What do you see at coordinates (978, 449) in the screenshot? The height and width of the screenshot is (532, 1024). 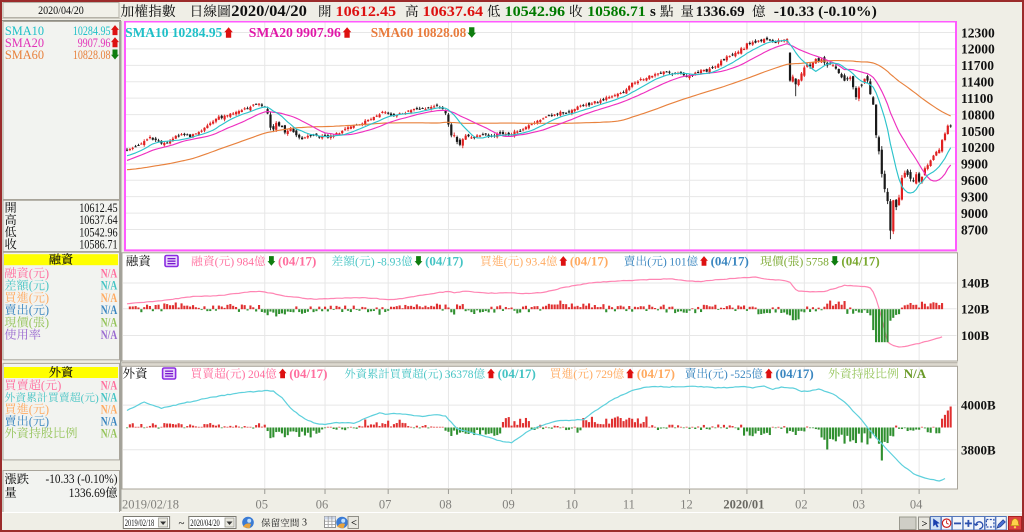 I see `svg-text: 3800B` at bounding box center [978, 449].